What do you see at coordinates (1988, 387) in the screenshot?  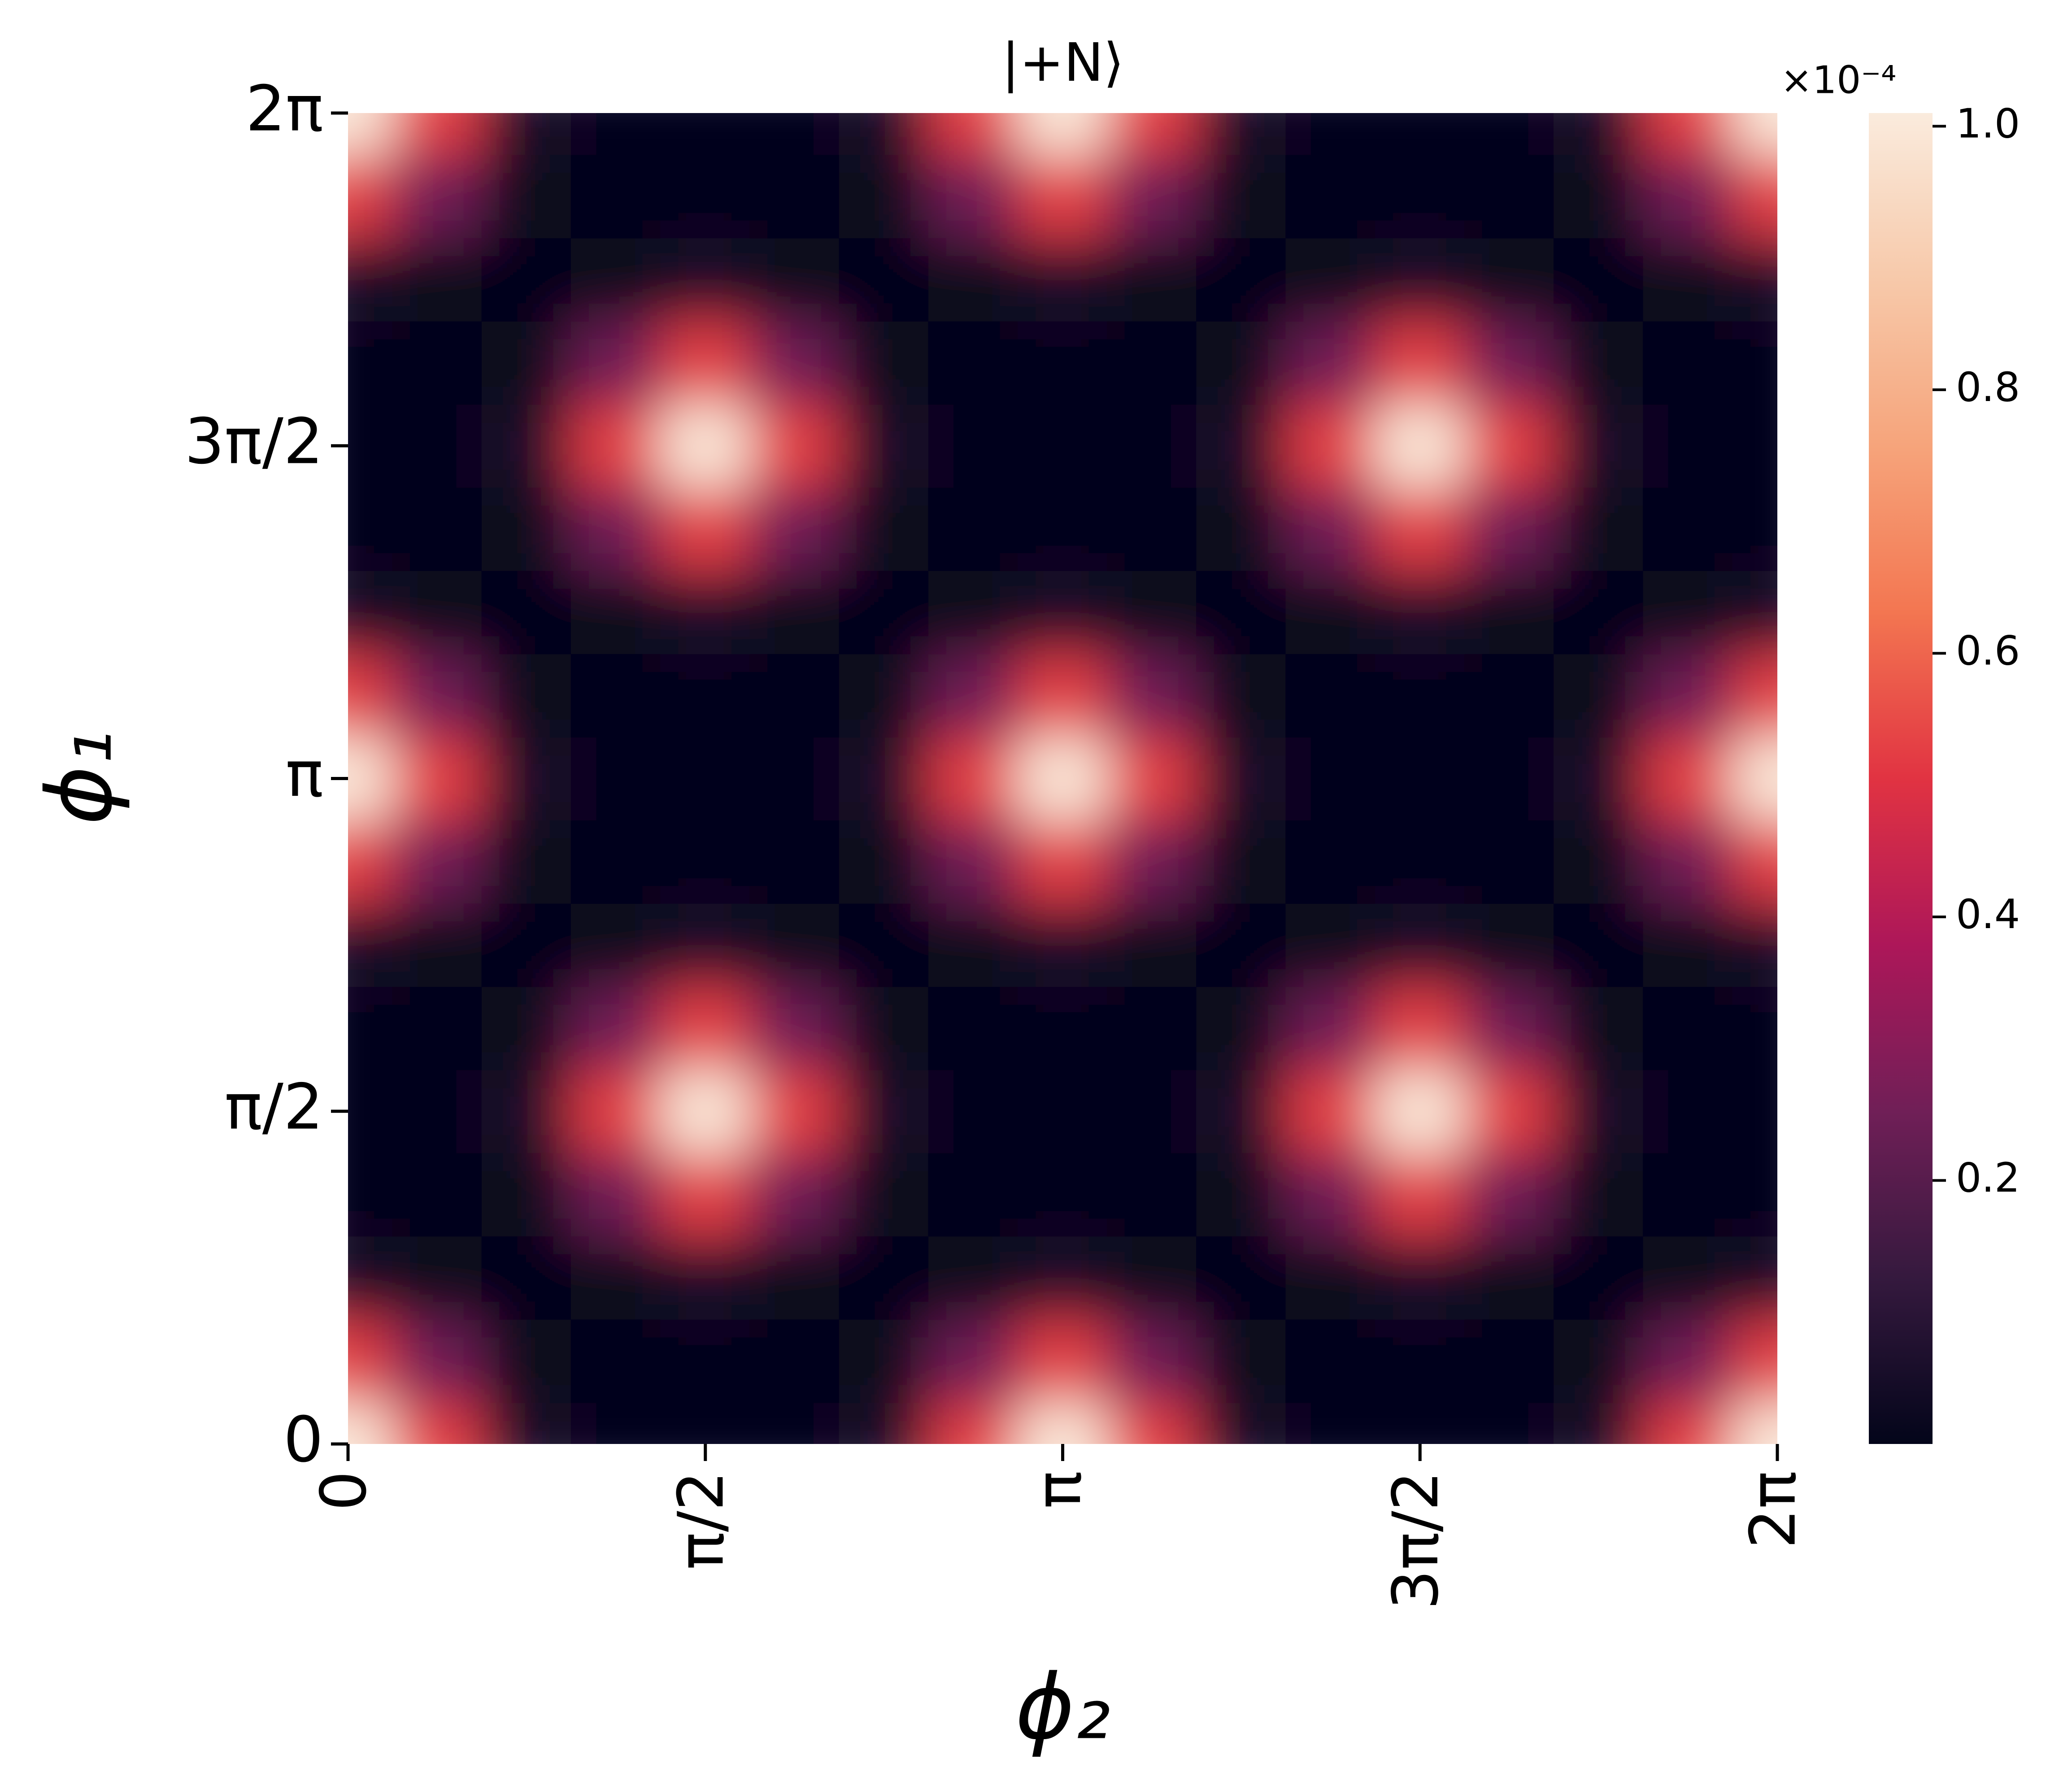 I see `colorbar-tick-label: 0.8` at bounding box center [1988, 387].